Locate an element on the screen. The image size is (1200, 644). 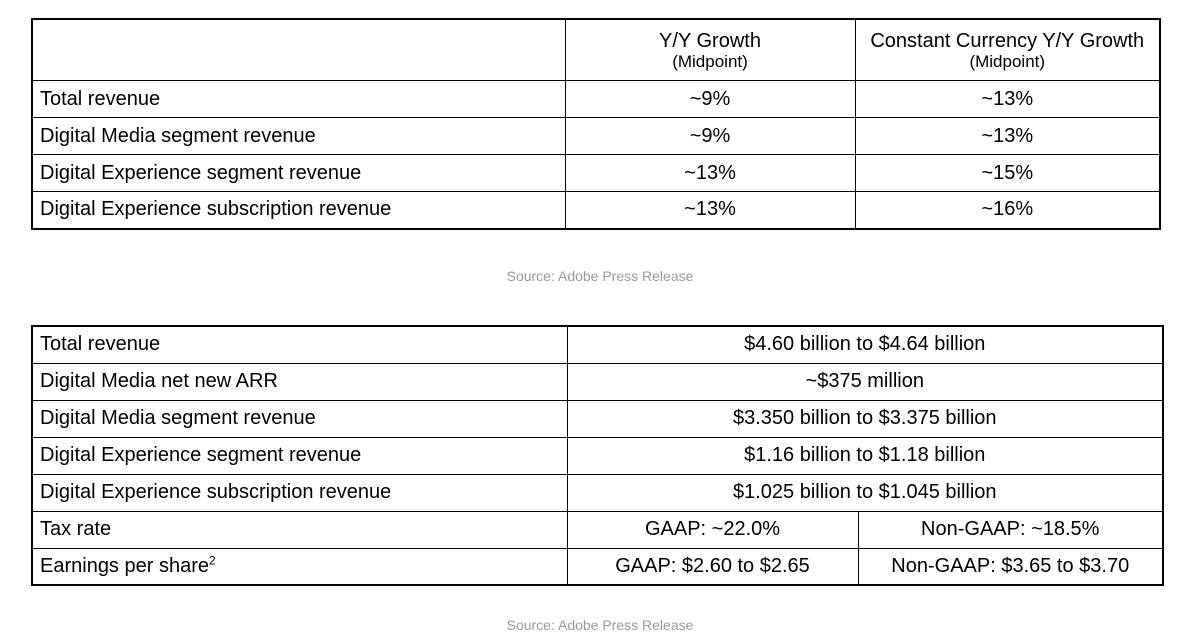
guidance-value: $1.025 billion to $1.045 billion is located at coordinates (865, 492).